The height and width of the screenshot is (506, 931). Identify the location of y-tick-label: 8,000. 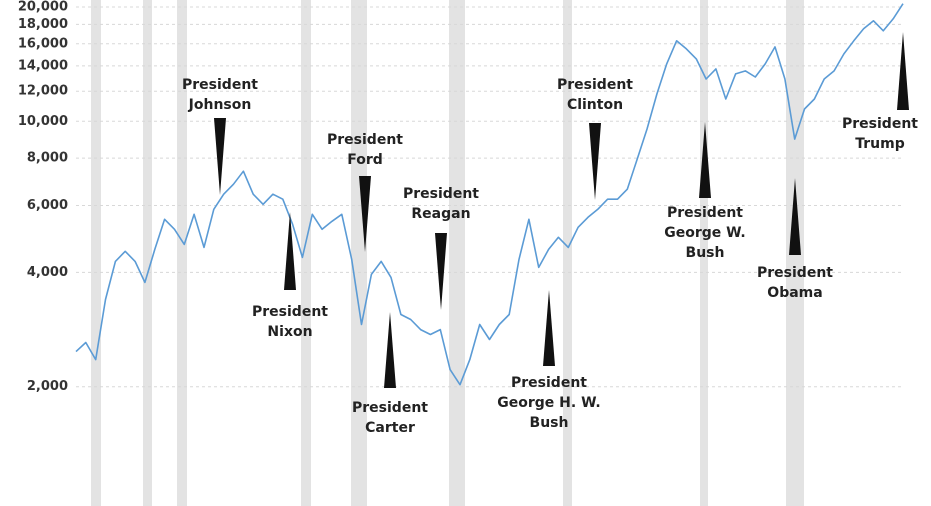
(47, 158).